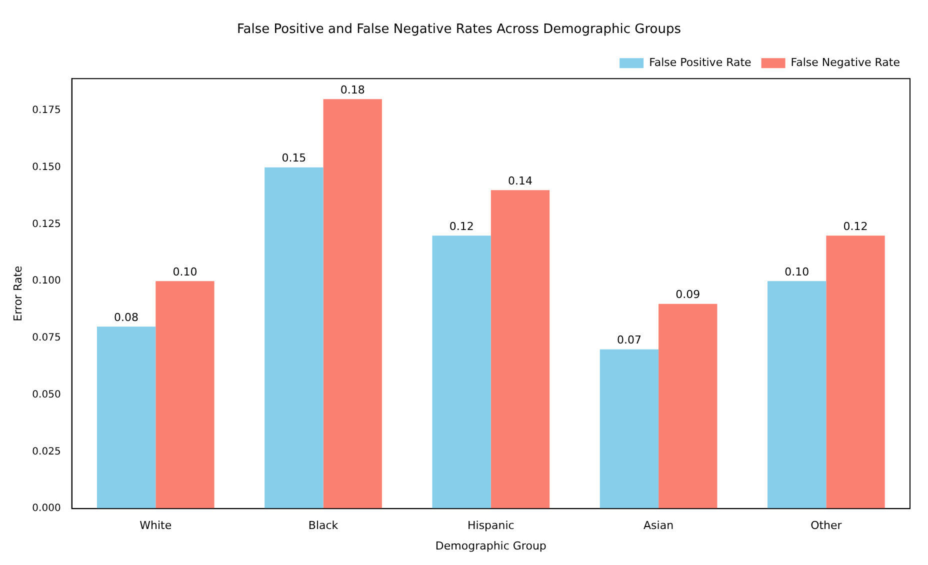 This screenshot has width=928, height=565. I want to click on x-tick-label: White, so click(156, 525).